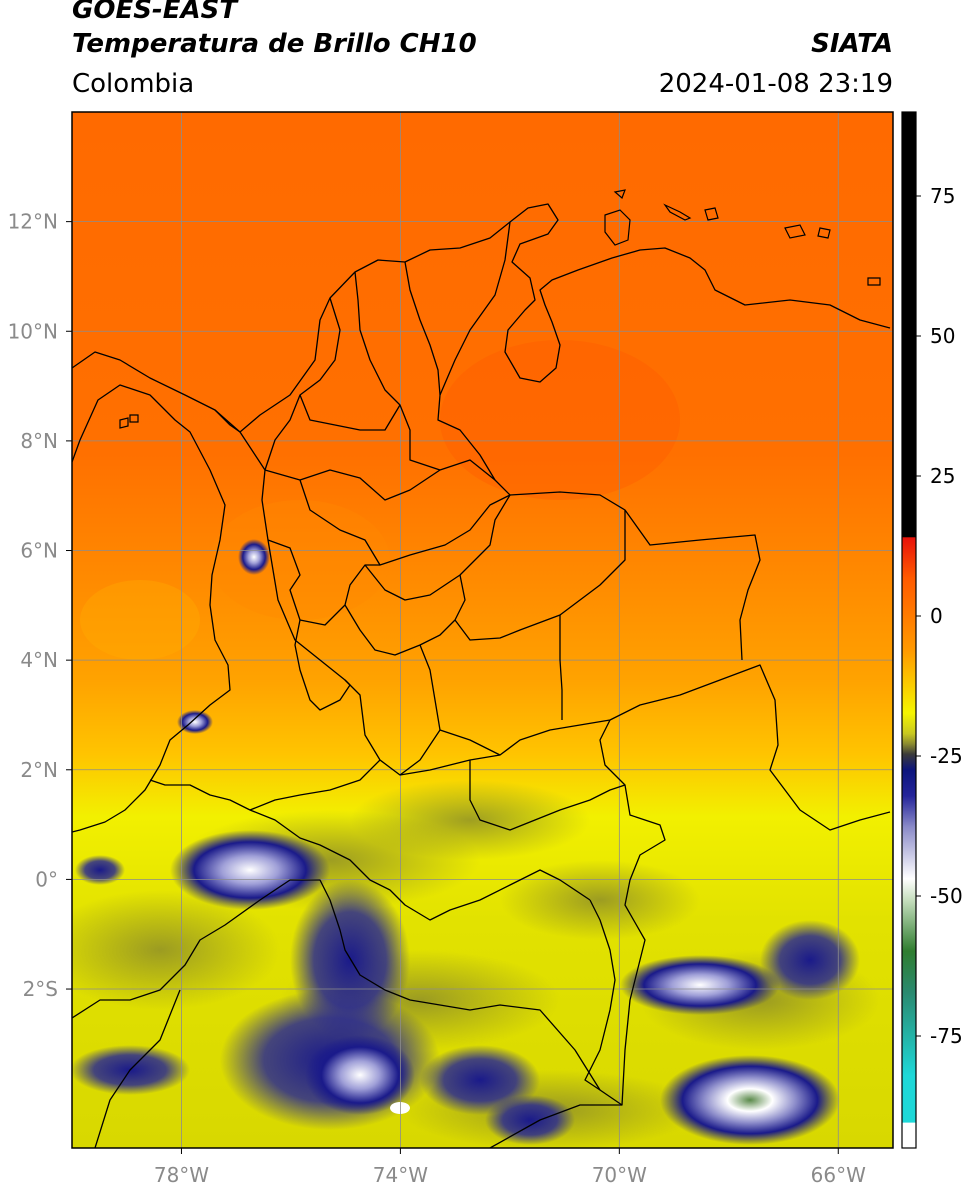 This screenshot has width=966, height=1190. What do you see at coordinates (133, 84) in the screenshot?
I see `region-label: Colombia` at bounding box center [133, 84].